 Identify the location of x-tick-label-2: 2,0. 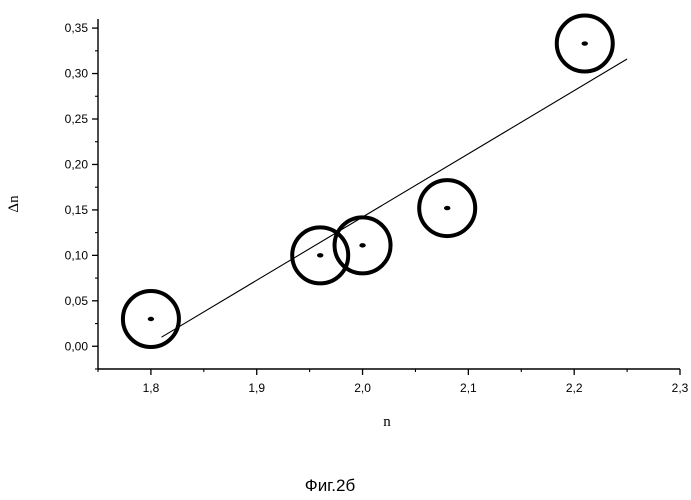
(362, 388).